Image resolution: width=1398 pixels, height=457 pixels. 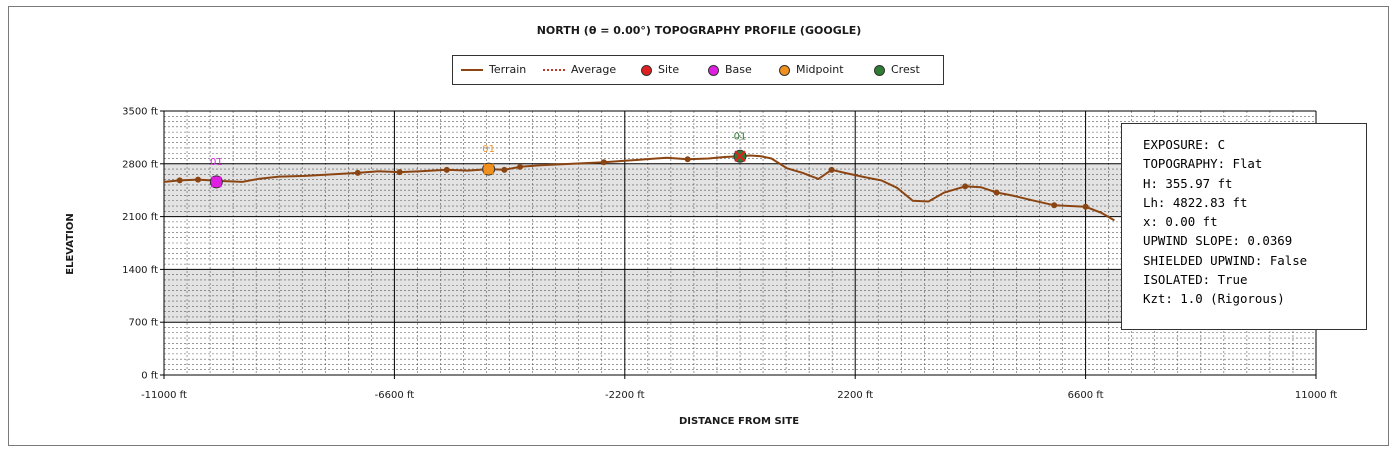 What do you see at coordinates (625, 395) in the screenshot?
I see `x-tick-label: -2200 ft` at bounding box center [625, 395].